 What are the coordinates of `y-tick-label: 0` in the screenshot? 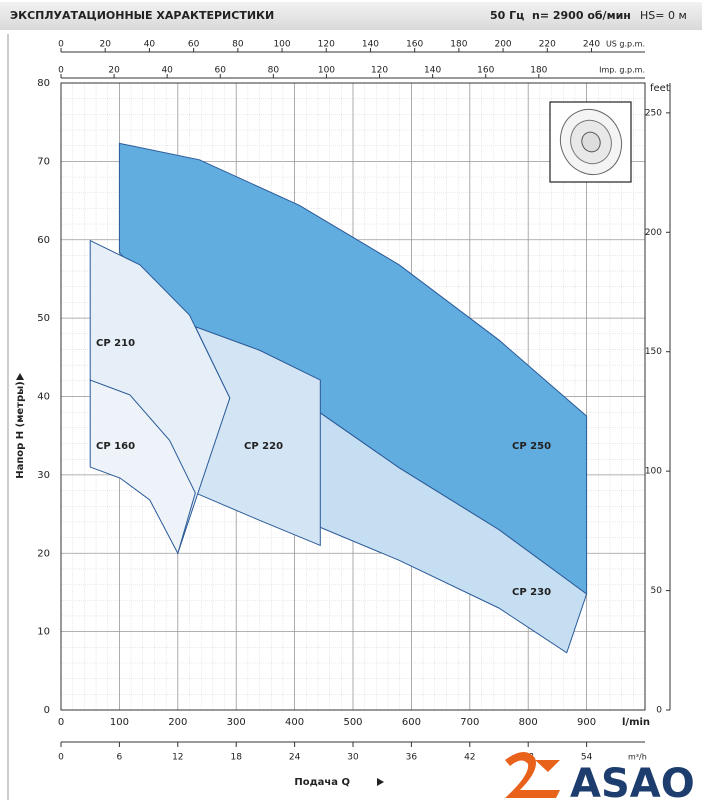 It's located at (47, 710).